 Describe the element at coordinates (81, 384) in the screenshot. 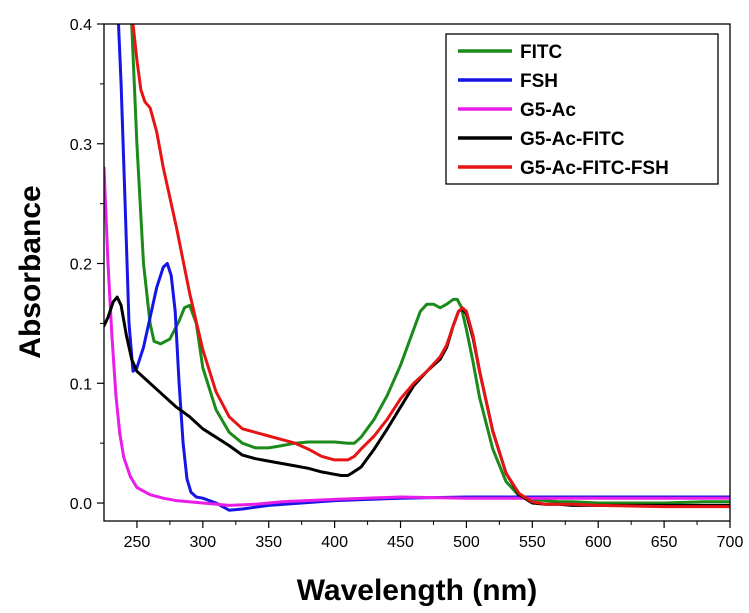

I see `y-tick-label: 0.1` at that location.